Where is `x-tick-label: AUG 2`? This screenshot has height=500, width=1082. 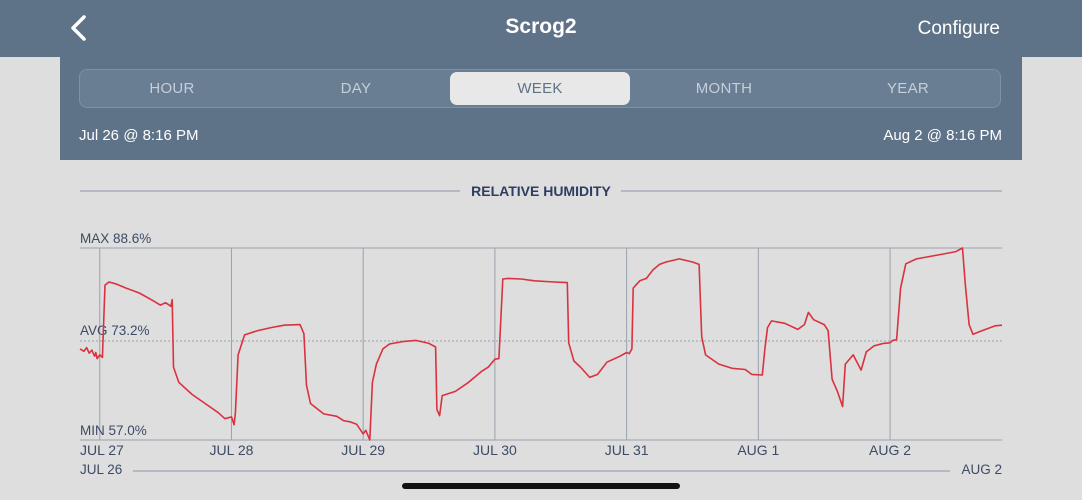 x-tick-label: AUG 2 is located at coordinates (890, 450).